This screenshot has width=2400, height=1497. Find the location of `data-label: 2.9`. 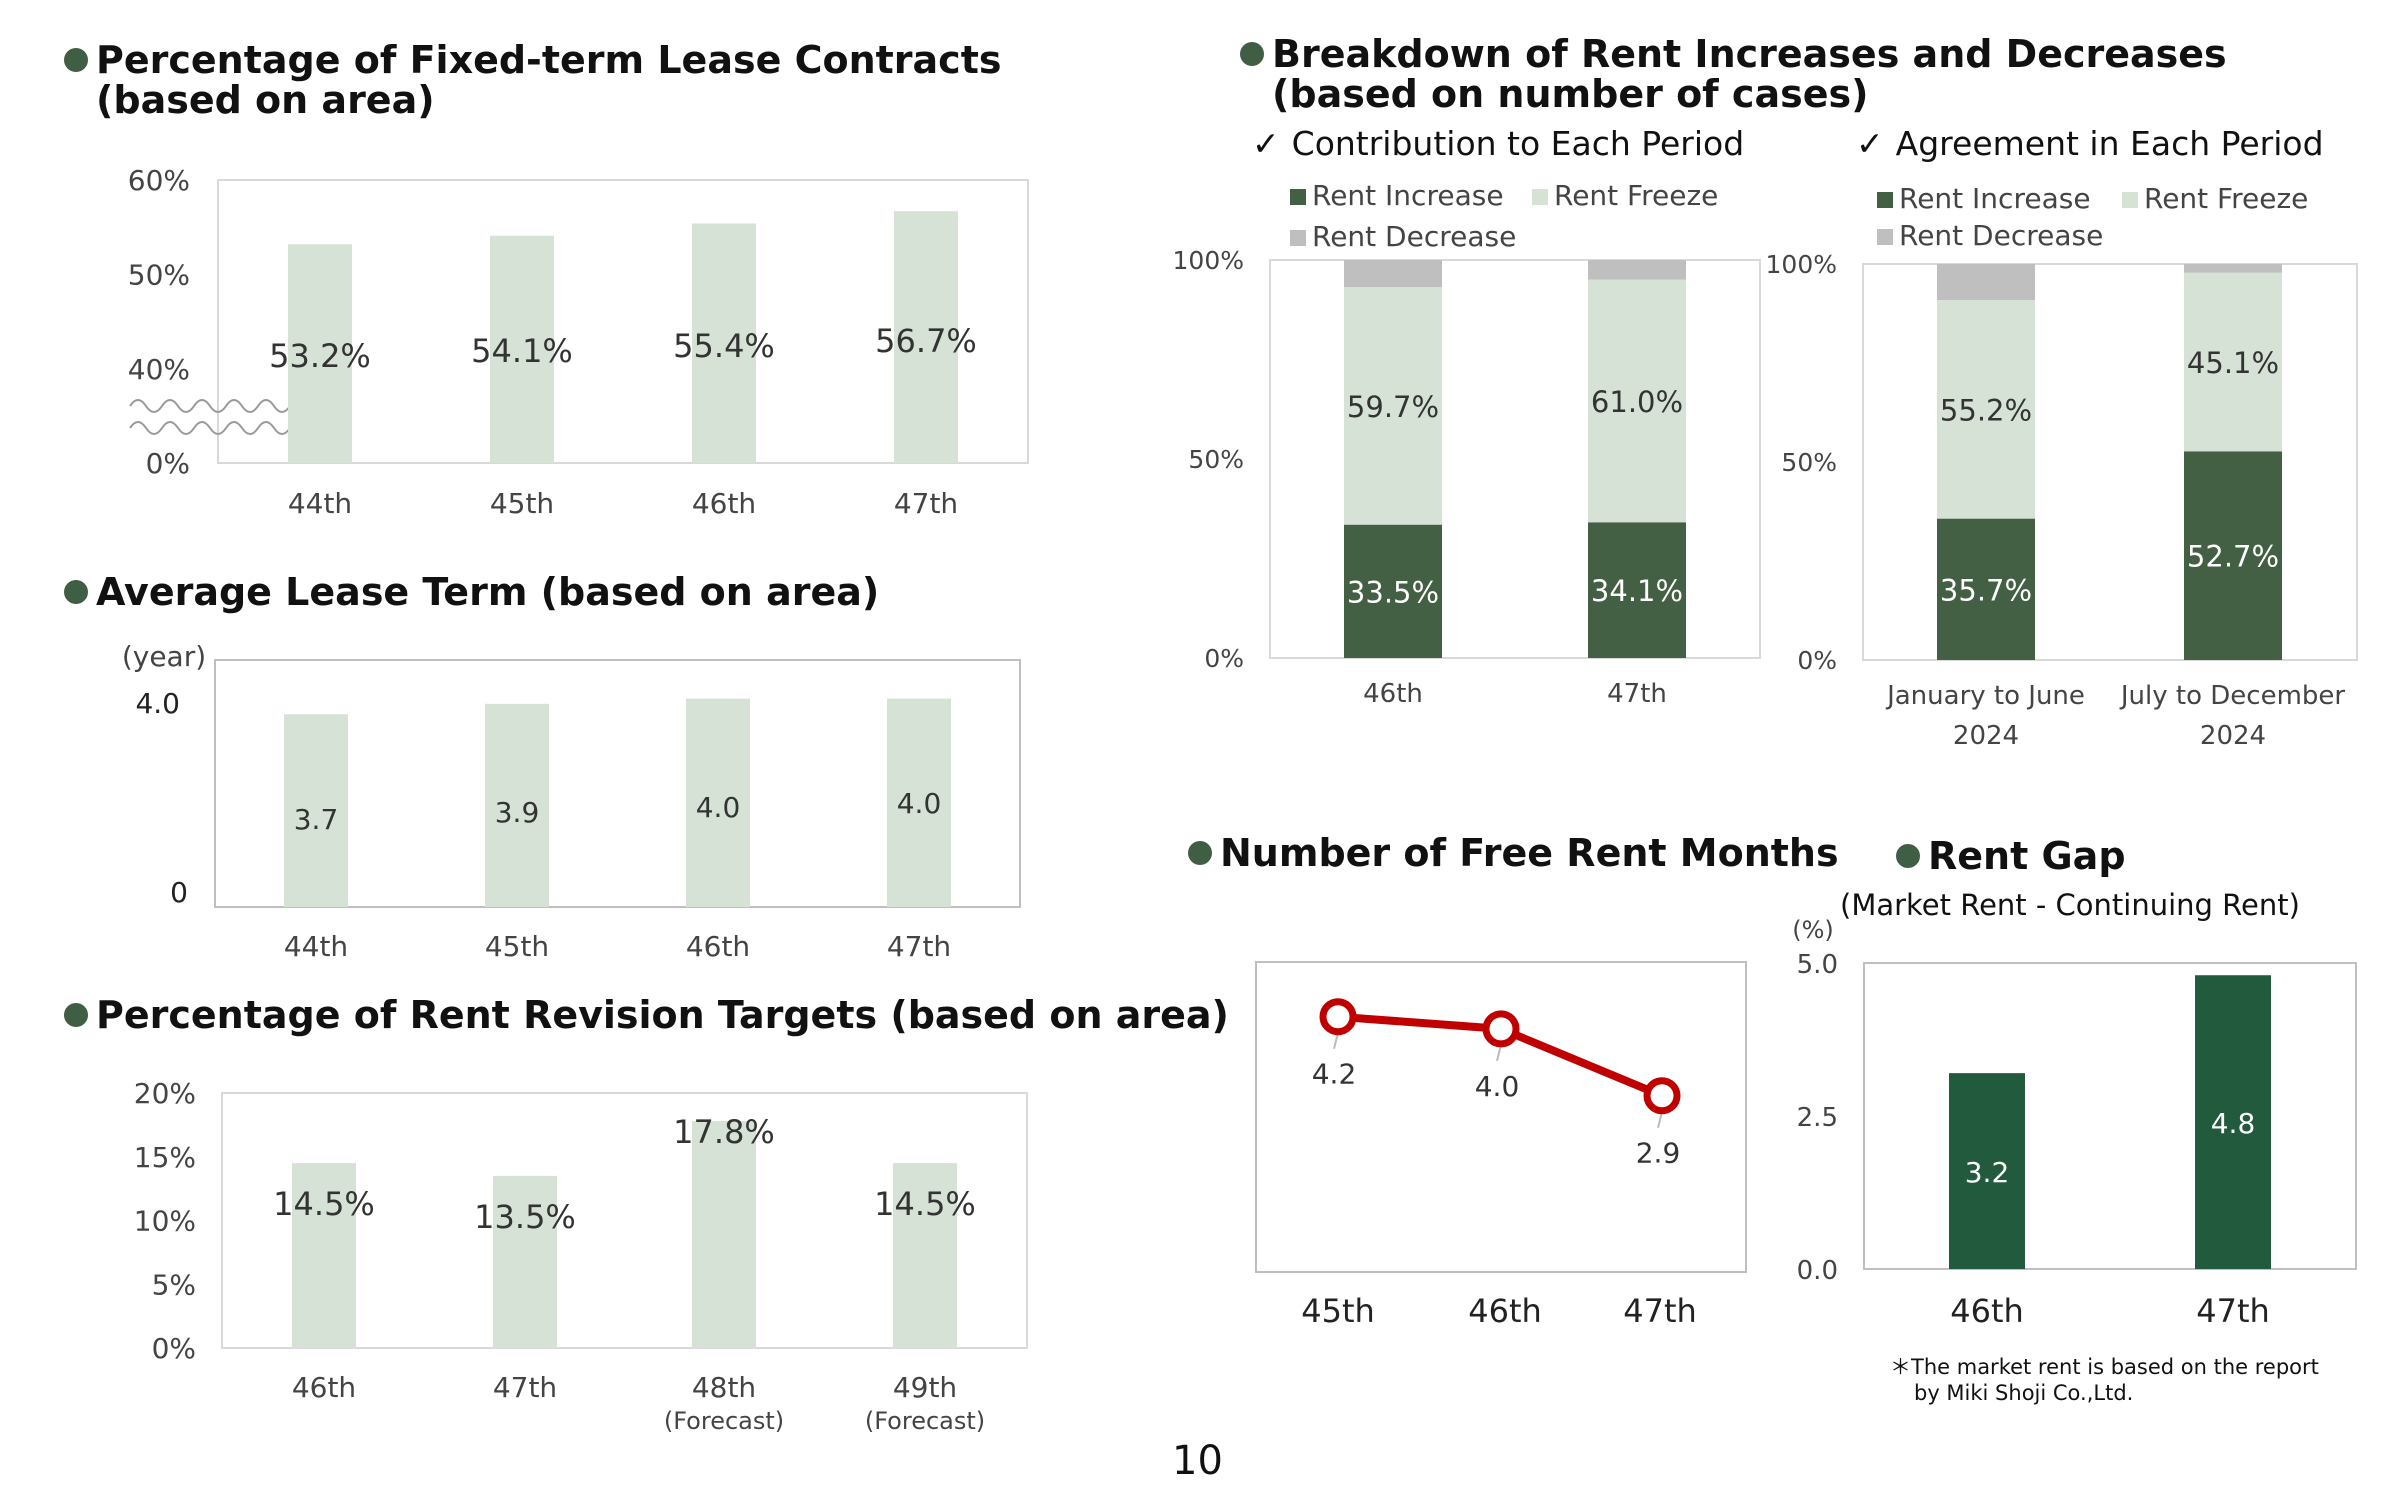

data-label: 2.9 is located at coordinates (1658, 1153).